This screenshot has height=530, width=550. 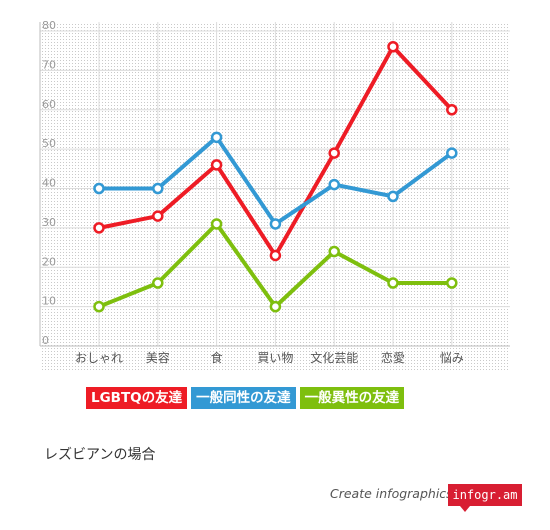 I want to click on brand-badge: infogr.am, so click(x=485, y=495).